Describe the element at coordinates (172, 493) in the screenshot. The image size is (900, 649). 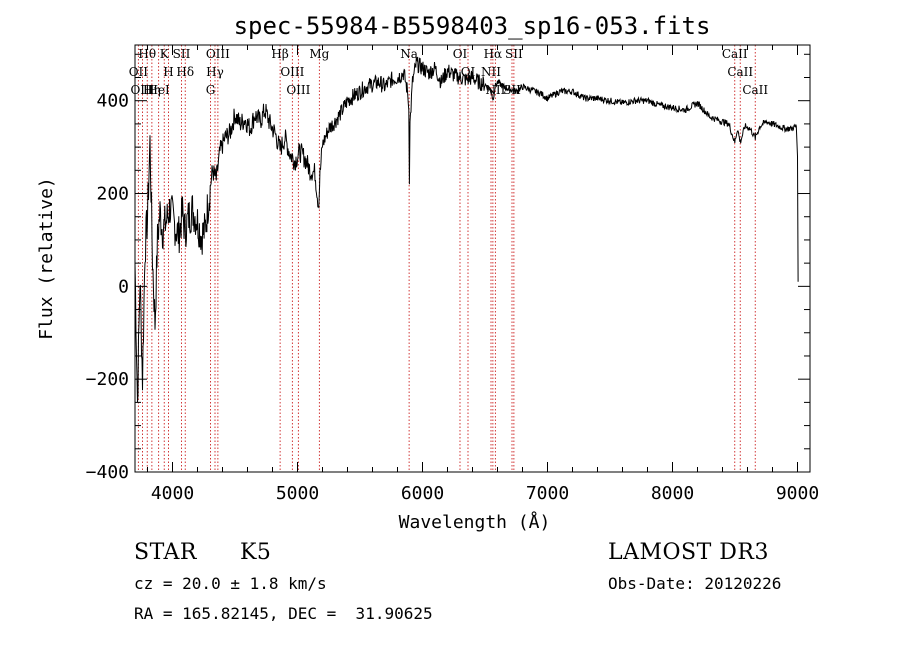
I see `x-tick-label: 4000` at that location.